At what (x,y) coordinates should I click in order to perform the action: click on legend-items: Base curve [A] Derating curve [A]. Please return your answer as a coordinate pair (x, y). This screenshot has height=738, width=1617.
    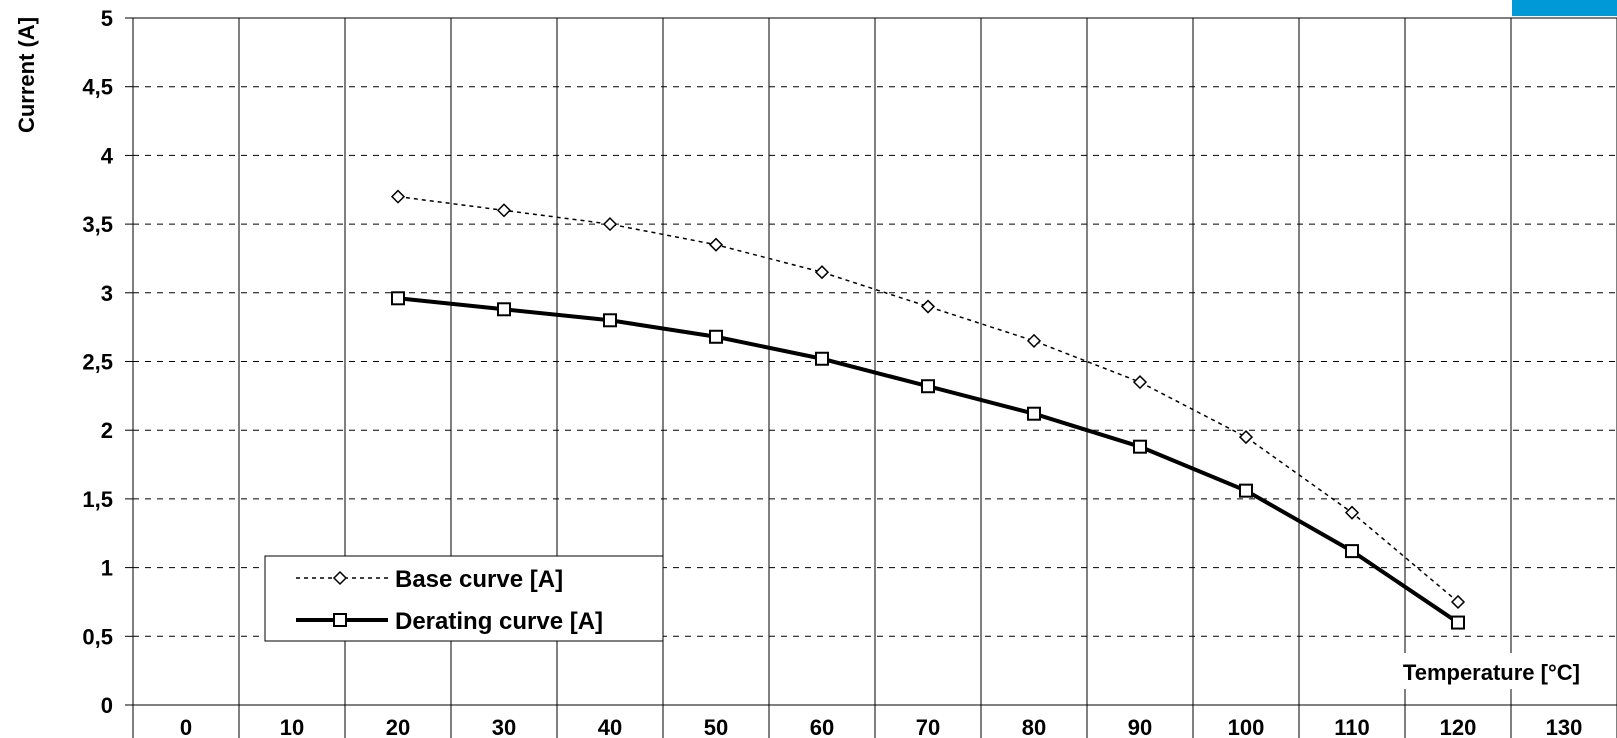
    Looking at the image, I should click on (449, 600).